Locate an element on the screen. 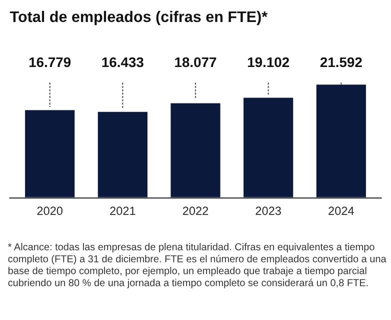  chart-title: Total de empleados (cifras en FTE)* is located at coordinates (139, 18).